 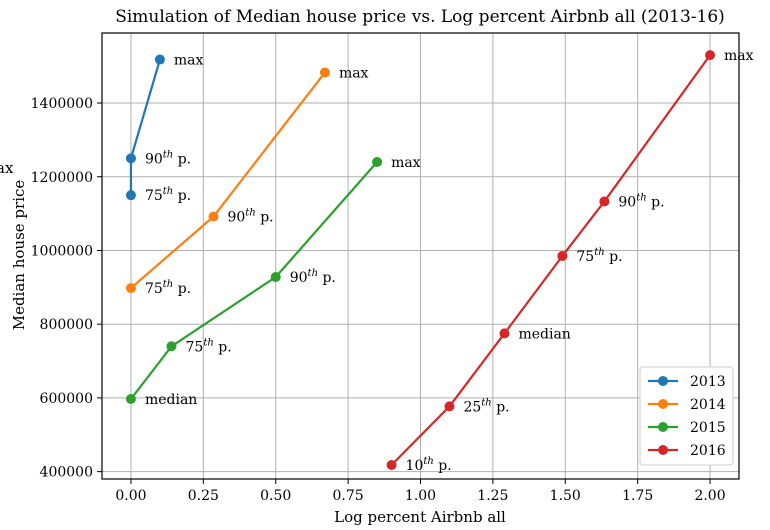 I want to click on legend-label: 2014, so click(x=708, y=405).